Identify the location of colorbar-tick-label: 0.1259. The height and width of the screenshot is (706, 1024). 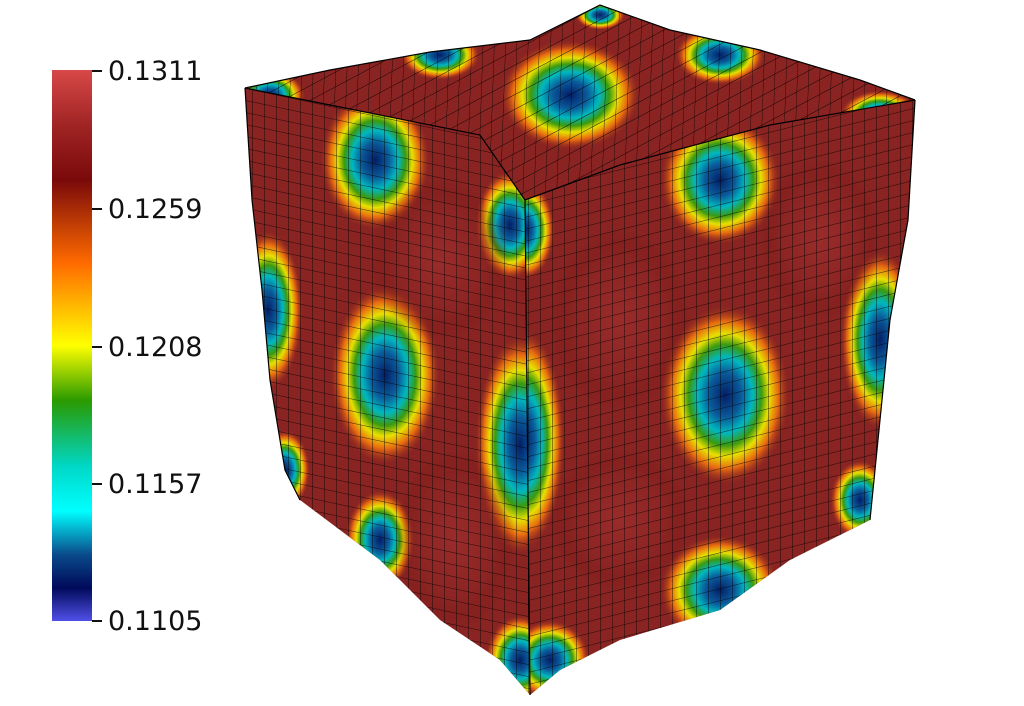
(155, 209).